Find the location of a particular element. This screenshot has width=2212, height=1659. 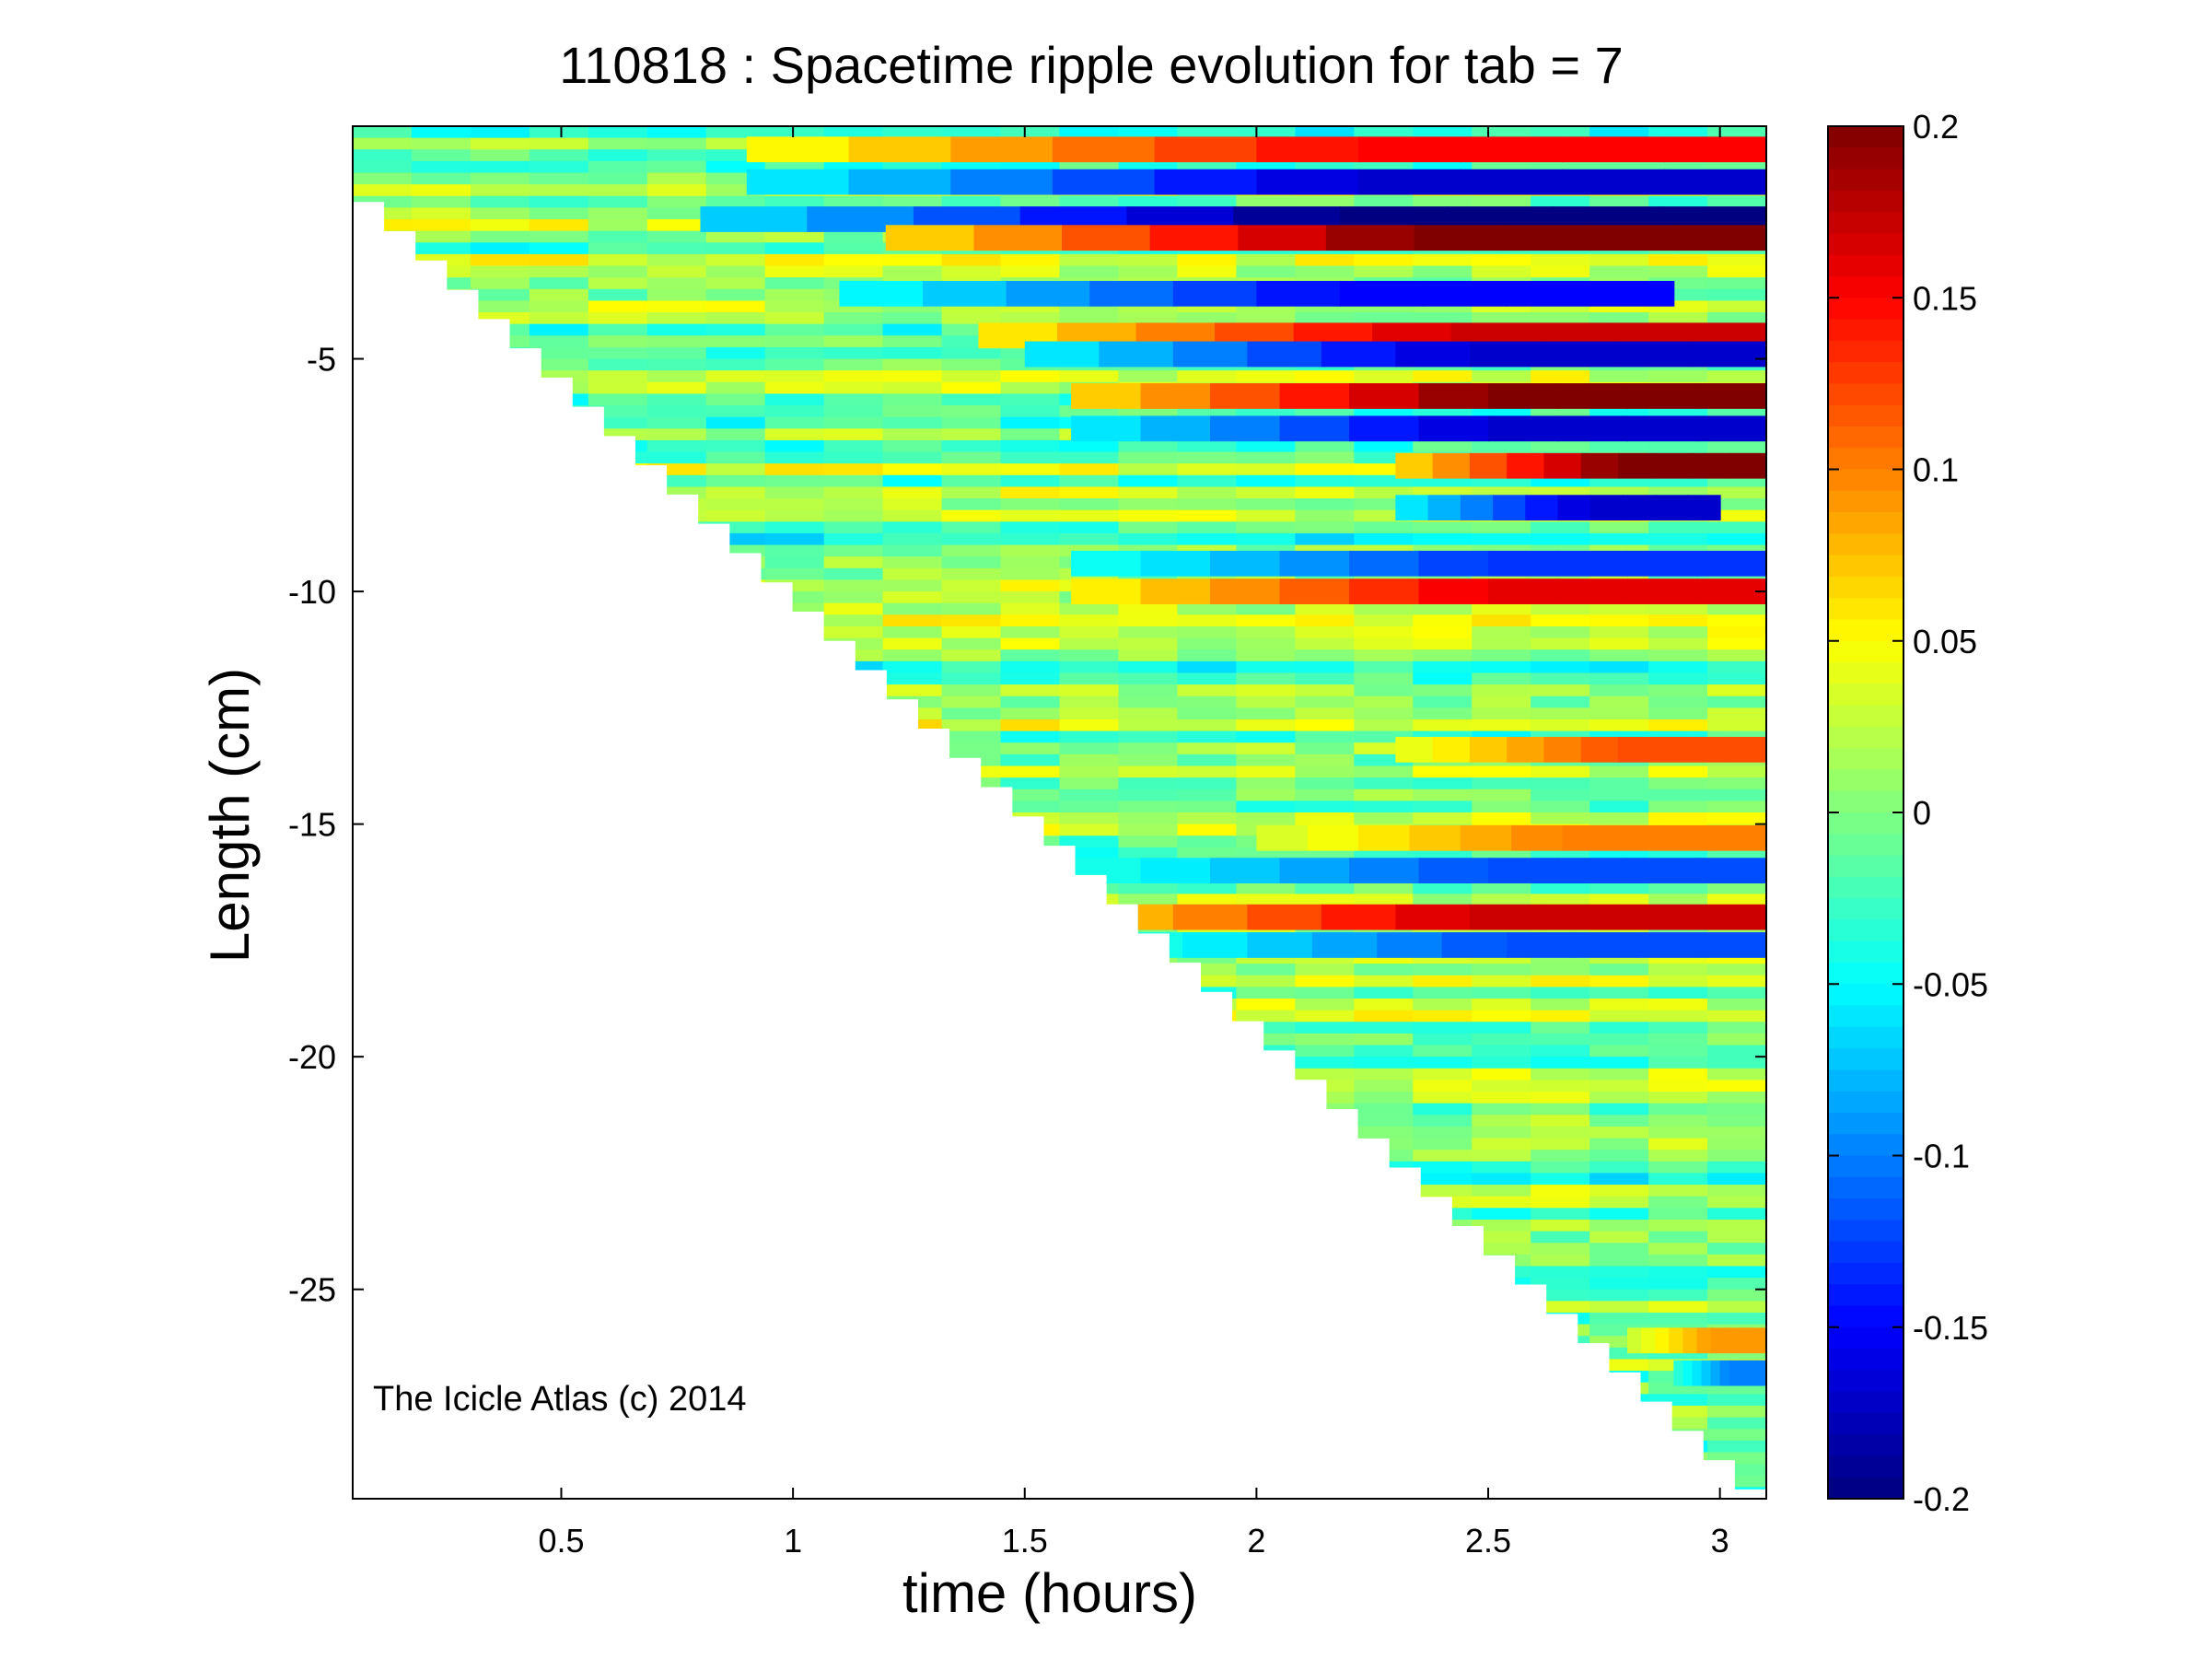

colorbar-swatch is located at coordinates (1866, 459).